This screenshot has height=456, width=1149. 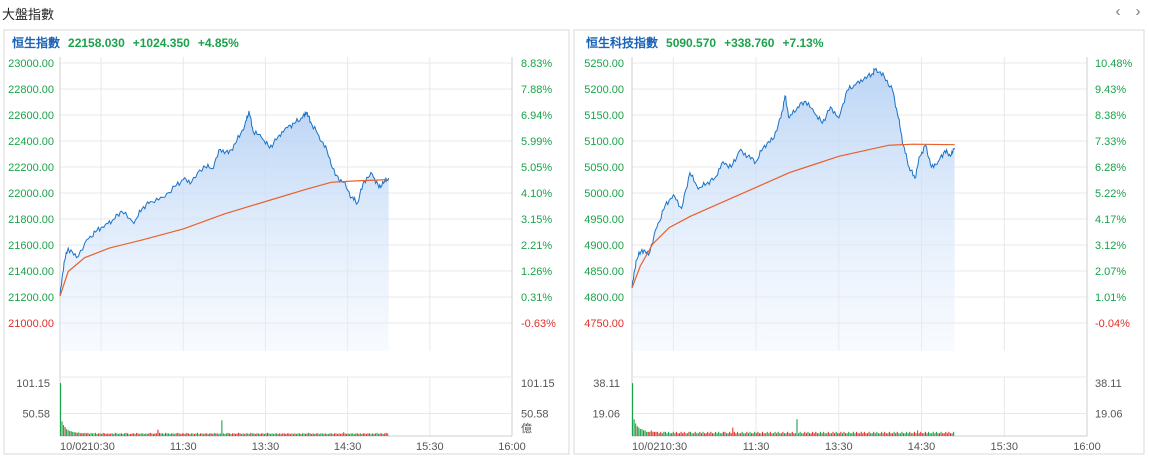 What do you see at coordinates (31, 116) in the screenshot?
I see `y-tick-label: 22600.00` at bounding box center [31, 116].